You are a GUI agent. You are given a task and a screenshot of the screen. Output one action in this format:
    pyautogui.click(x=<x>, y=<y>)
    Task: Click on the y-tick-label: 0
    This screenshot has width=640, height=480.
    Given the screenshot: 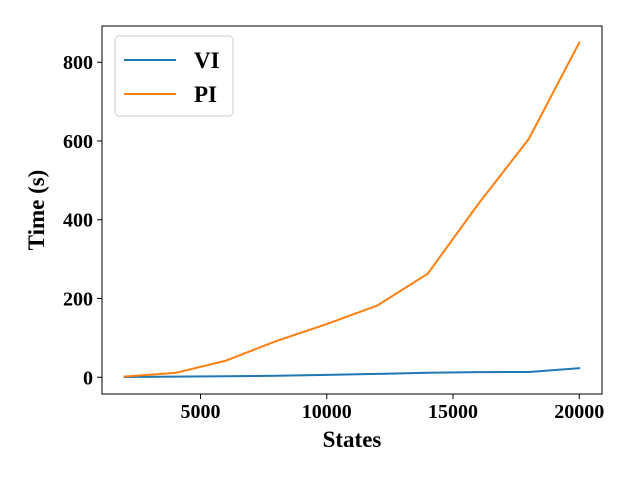 What is the action you would take?
    pyautogui.click(x=88, y=378)
    